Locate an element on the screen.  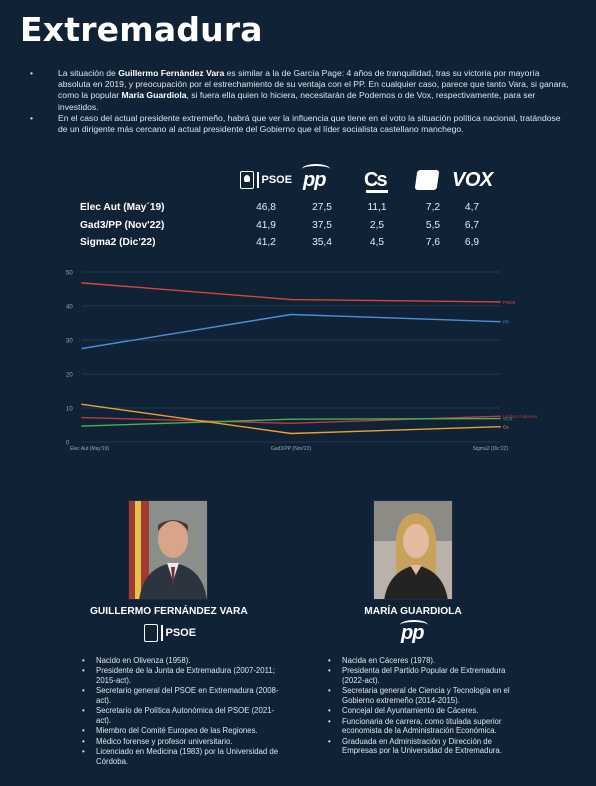
vox-logo: VOX is located at coordinates (472, 179).